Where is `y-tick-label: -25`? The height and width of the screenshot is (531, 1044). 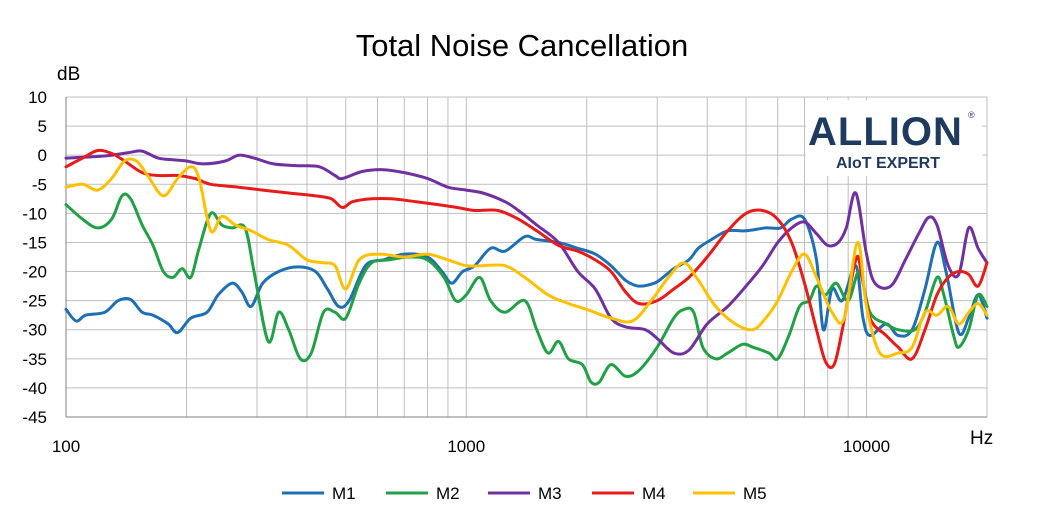 y-tick-label: -25 is located at coordinates (34, 301).